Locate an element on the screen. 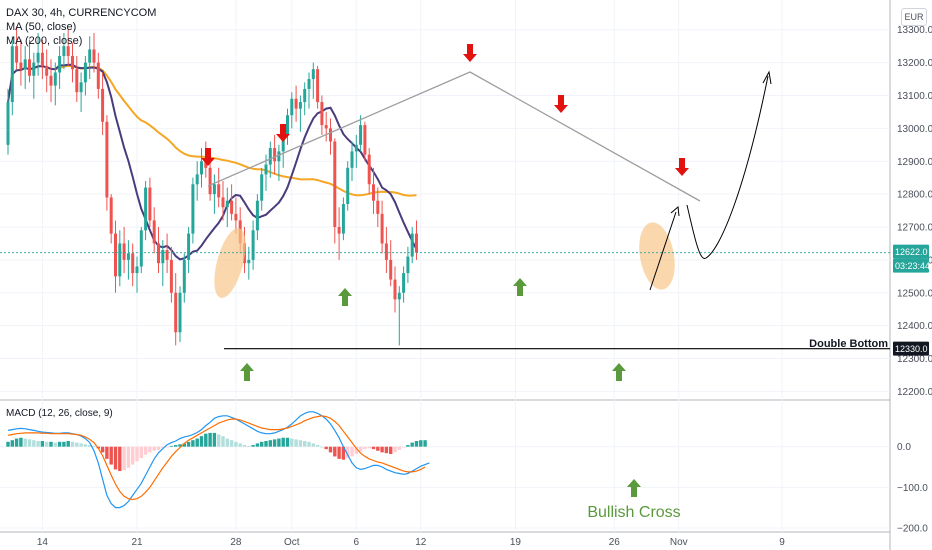 The width and height of the screenshot is (932, 550). macd-tick-label: −200.0 is located at coordinates (912, 528).